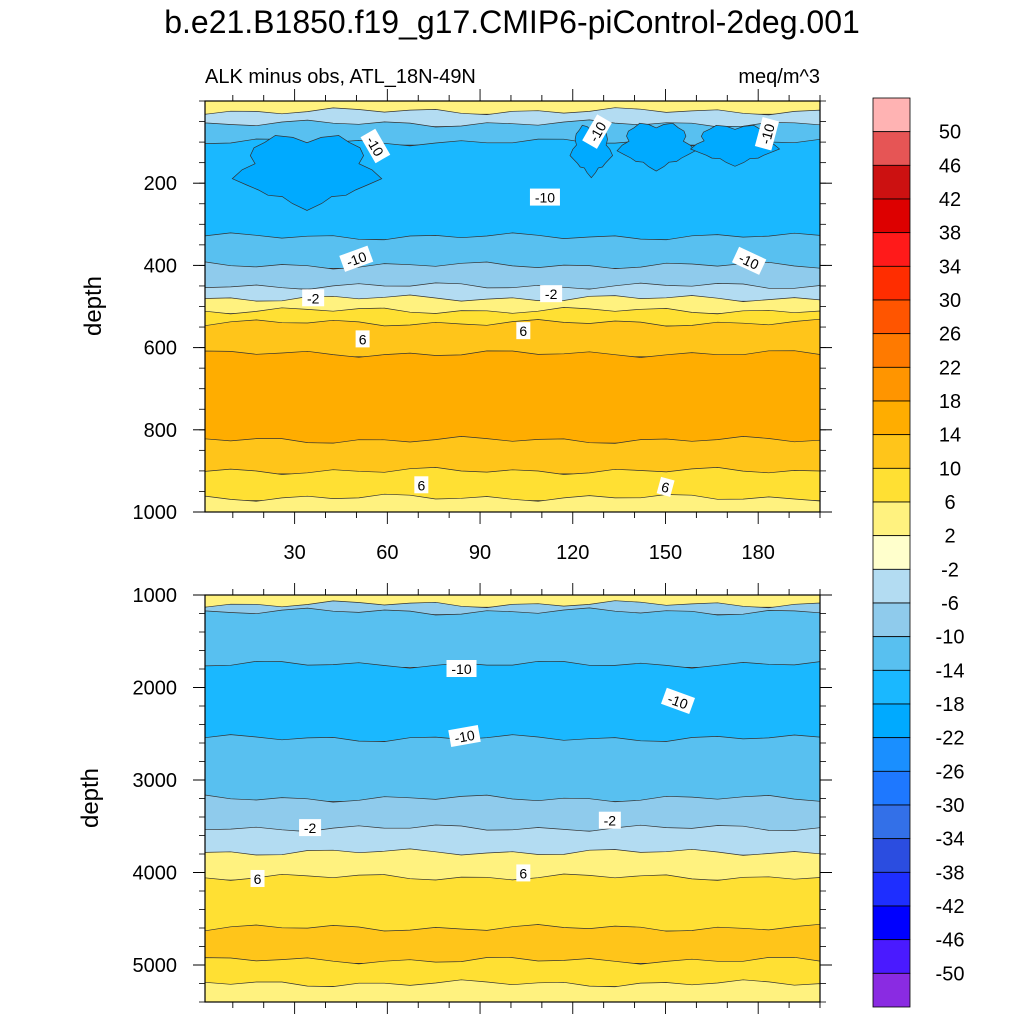 This screenshot has height=1029, width=1024. Describe the element at coordinates (160, 184) in the screenshot. I see `y-tick-label: 200` at that location.